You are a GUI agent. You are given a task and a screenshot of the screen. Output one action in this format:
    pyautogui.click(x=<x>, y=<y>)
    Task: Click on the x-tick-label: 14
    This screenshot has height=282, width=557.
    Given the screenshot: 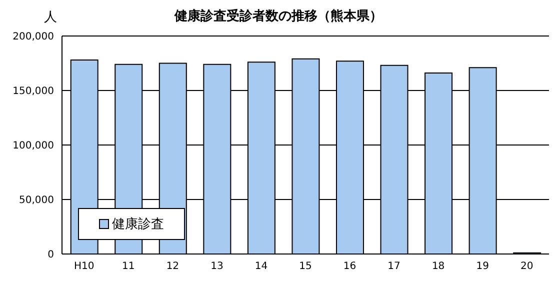 What is the action you would take?
    pyautogui.click(x=261, y=266)
    